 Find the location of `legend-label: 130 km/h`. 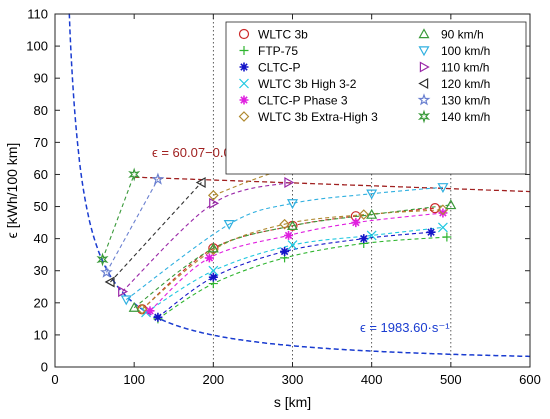

legend-label: 130 km/h is located at coordinates (465, 101).